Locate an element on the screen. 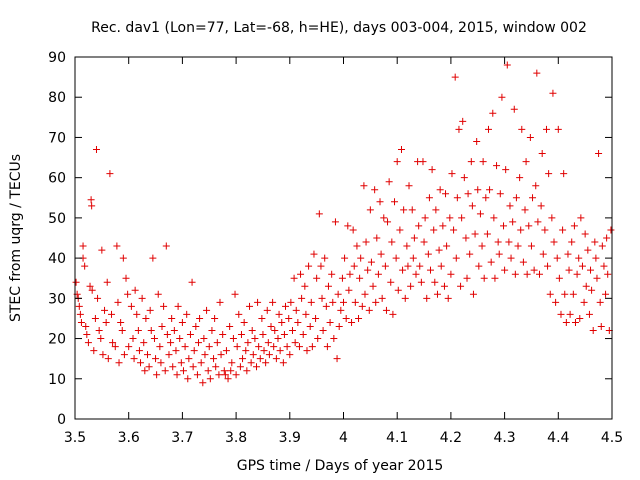  x-tick-label: 3.9 is located at coordinates (290, 438).